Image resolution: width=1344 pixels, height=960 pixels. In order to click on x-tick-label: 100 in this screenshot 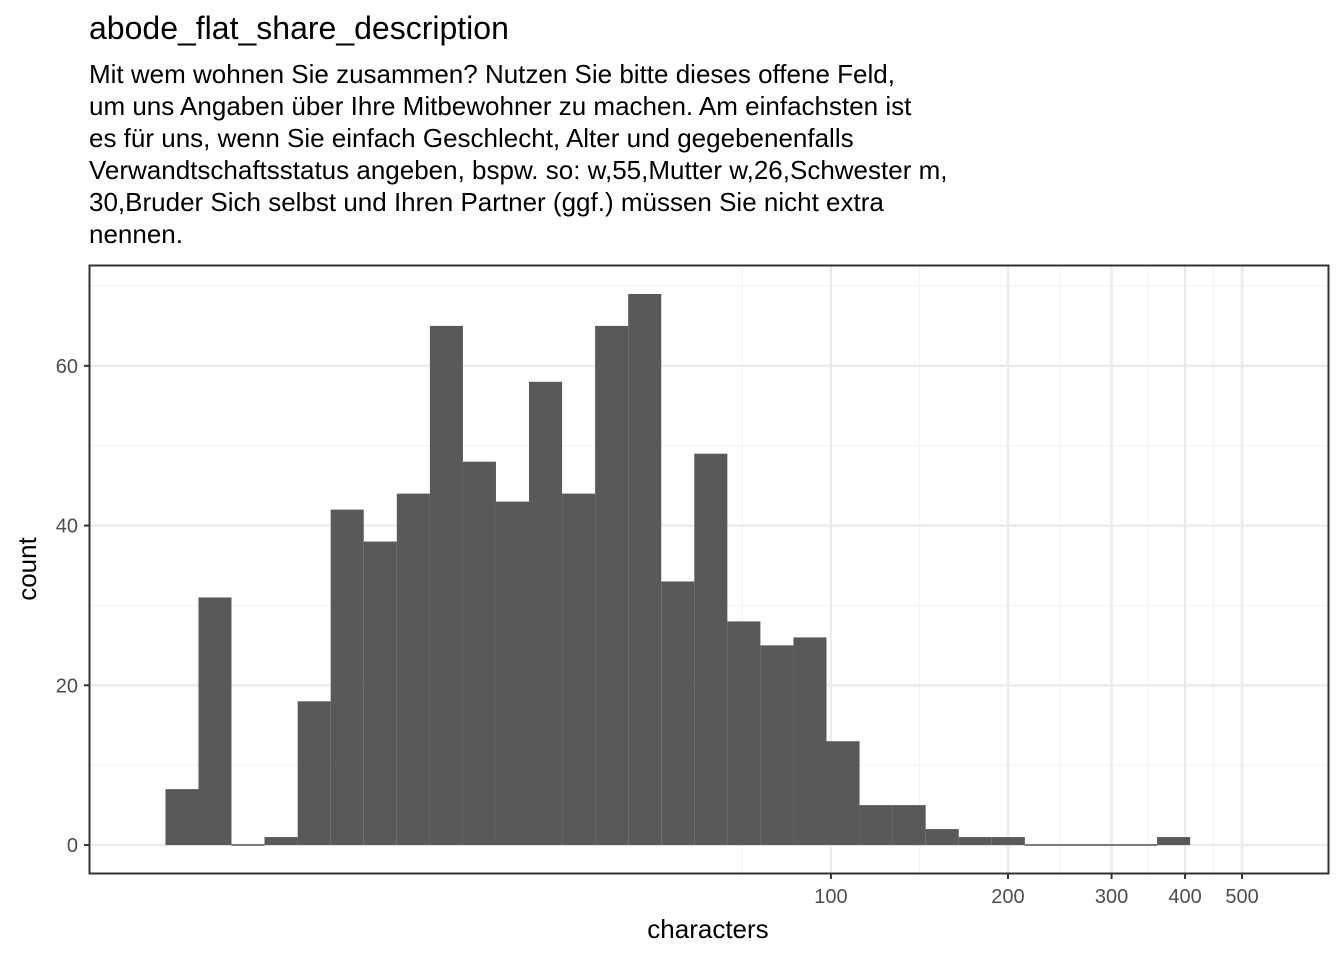, I will do `click(830, 897)`.